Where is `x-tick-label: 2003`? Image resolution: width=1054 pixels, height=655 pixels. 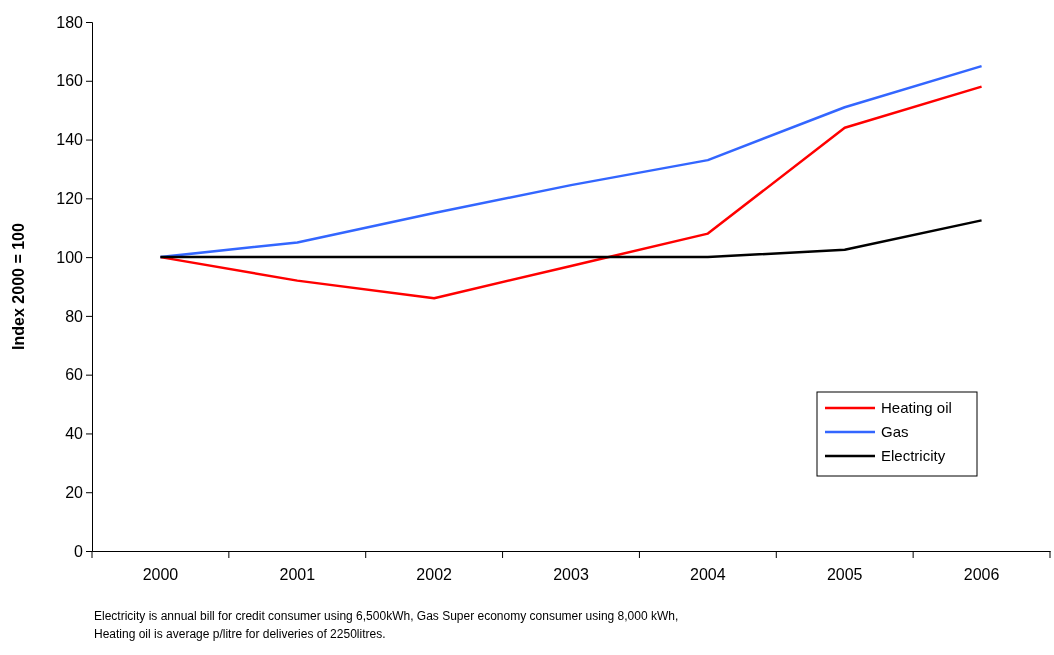
x-tick-label: 2003 is located at coordinates (571, 574).